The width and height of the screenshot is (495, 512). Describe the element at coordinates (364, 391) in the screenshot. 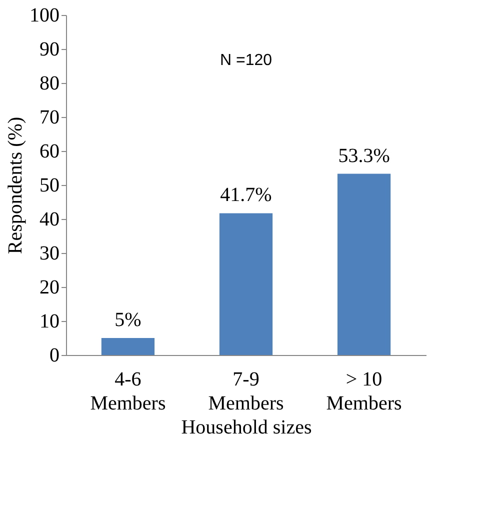

I see `x-tick-label: > 10 Members` at that location.